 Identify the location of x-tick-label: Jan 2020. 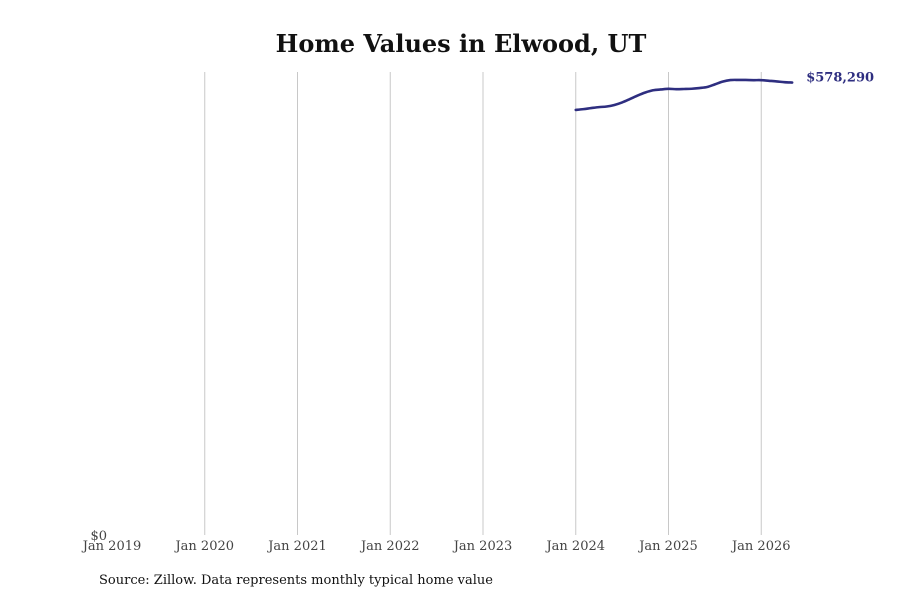
(203, 546).